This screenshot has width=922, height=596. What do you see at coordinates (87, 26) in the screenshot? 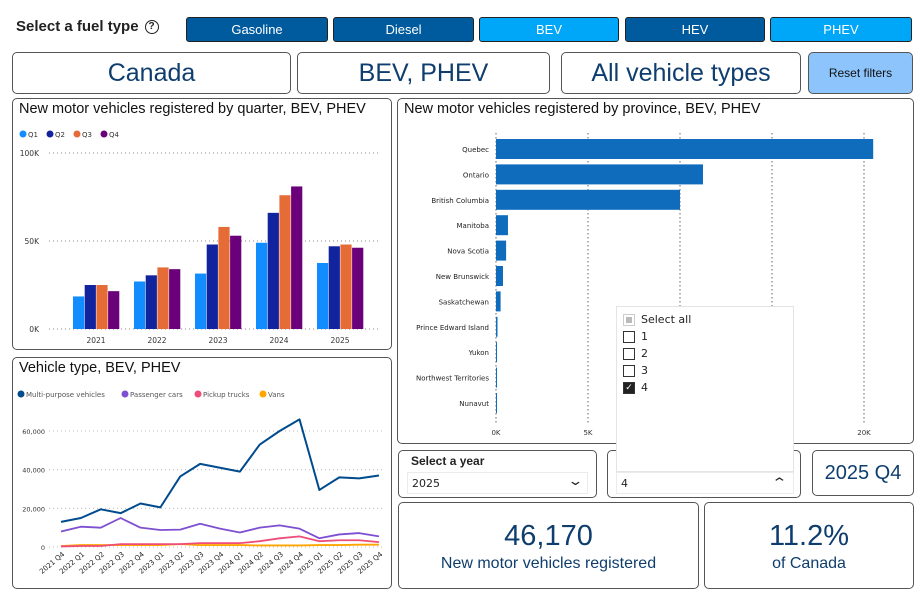
I see `fuel-type-label: Select a fuel type?` at bounding box center [87, 26].